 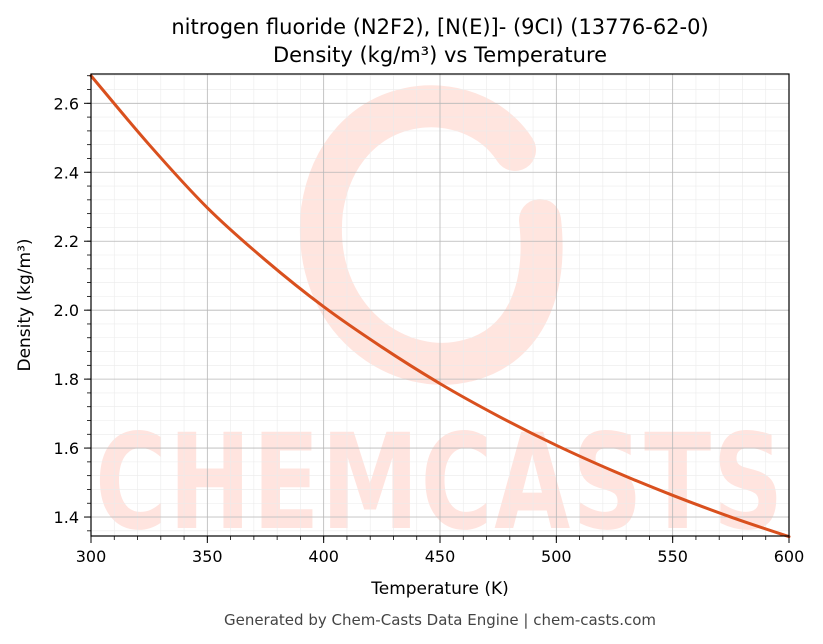 What do you see at coordinates (439, 589) in the screenshot?
I see `x-axis-label: Temperature (K)` at bounding box center [439, 589].